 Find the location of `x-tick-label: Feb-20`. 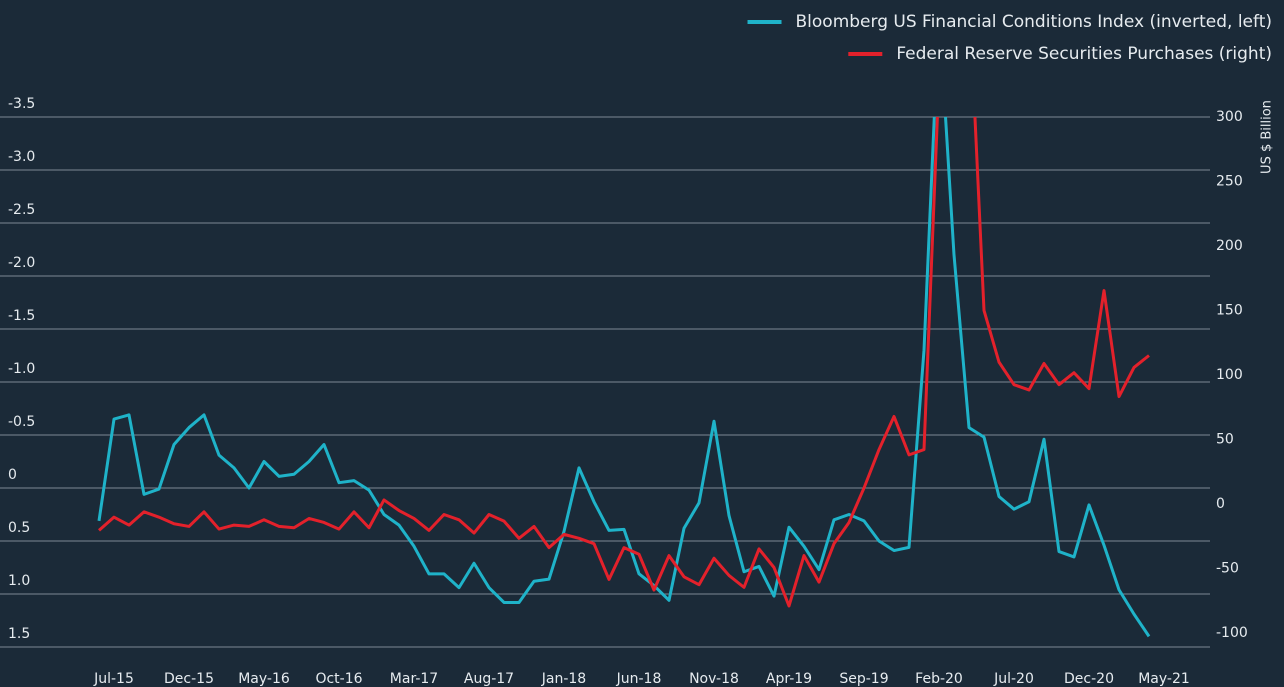

x-tick-label: Feb-20 is located at coordinates (939, 679).